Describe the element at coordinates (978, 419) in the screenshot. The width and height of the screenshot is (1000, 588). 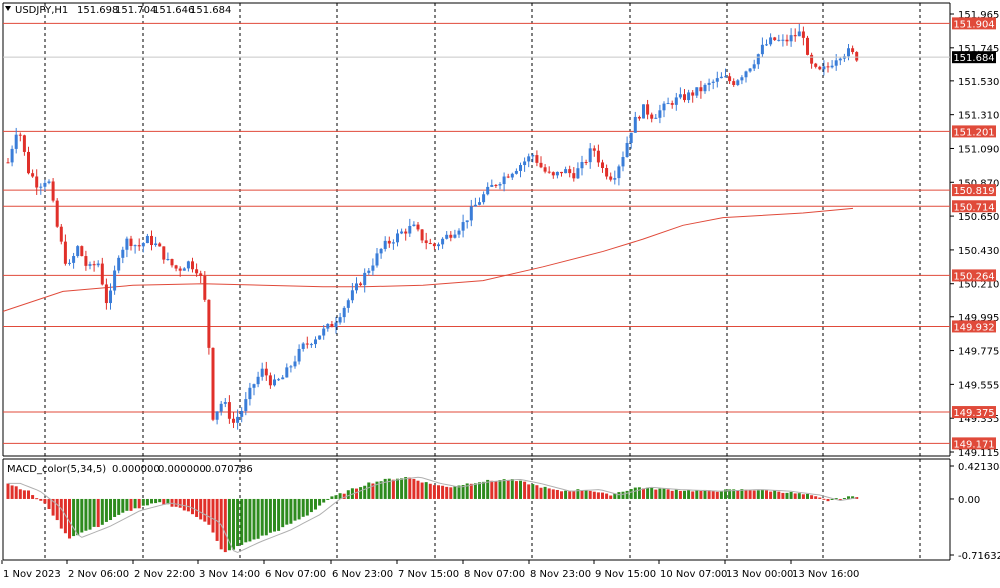
I see `y-tick-label: 149.335` at that location.